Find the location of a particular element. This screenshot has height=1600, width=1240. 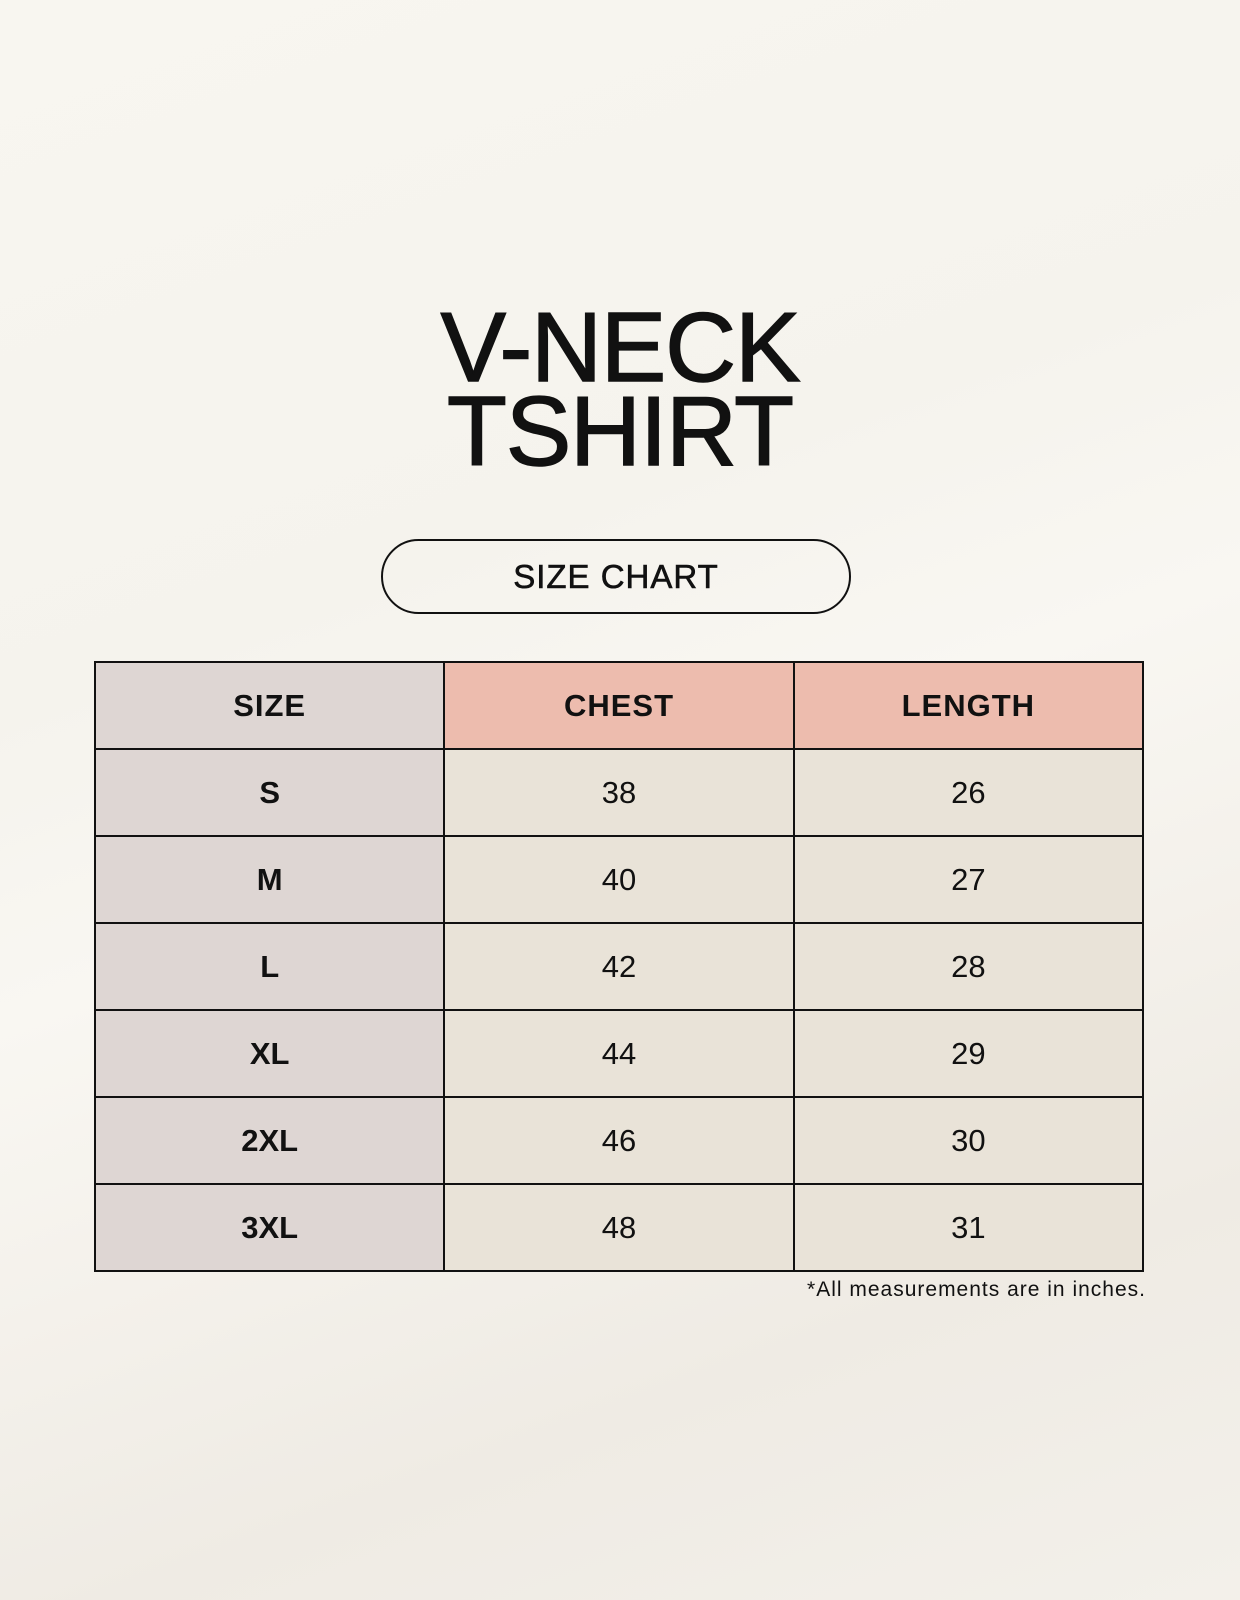

size-cell: 3XL is located at coordinates (269, 1227).